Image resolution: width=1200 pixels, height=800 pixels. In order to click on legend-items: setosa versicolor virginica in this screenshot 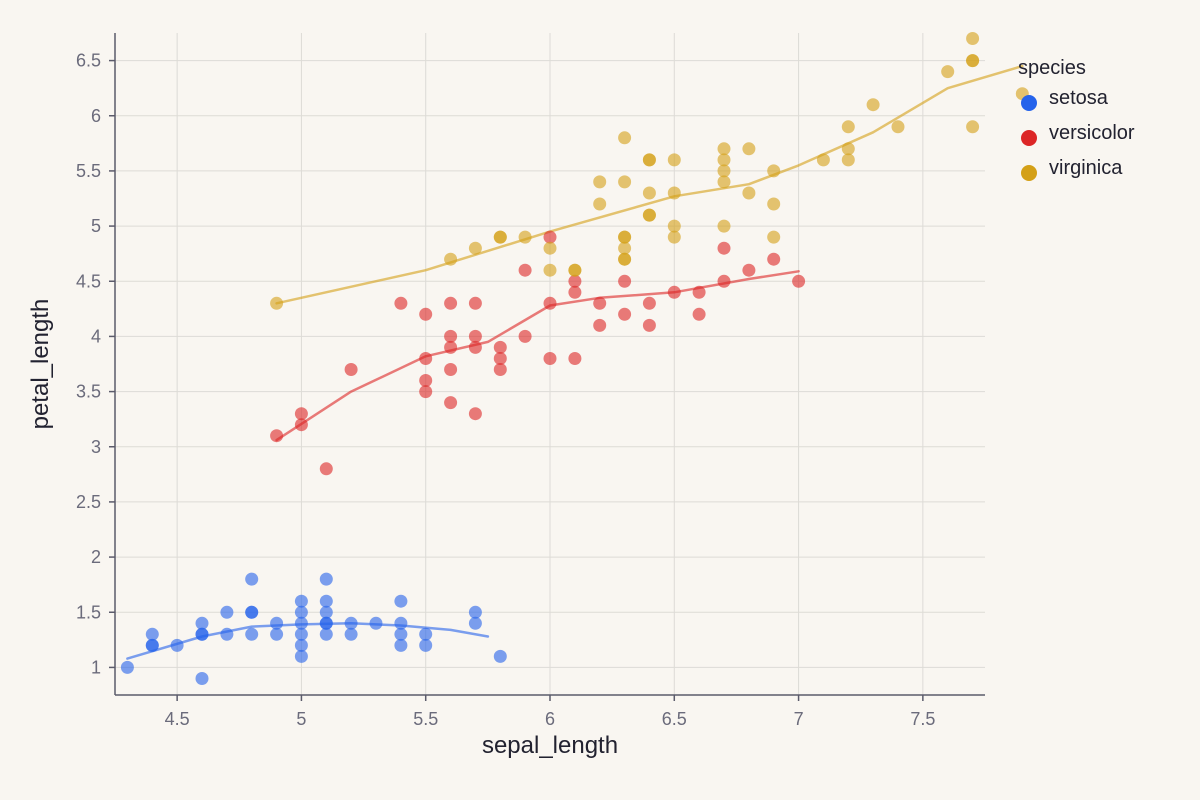, I will do `click(1078, 134)`.